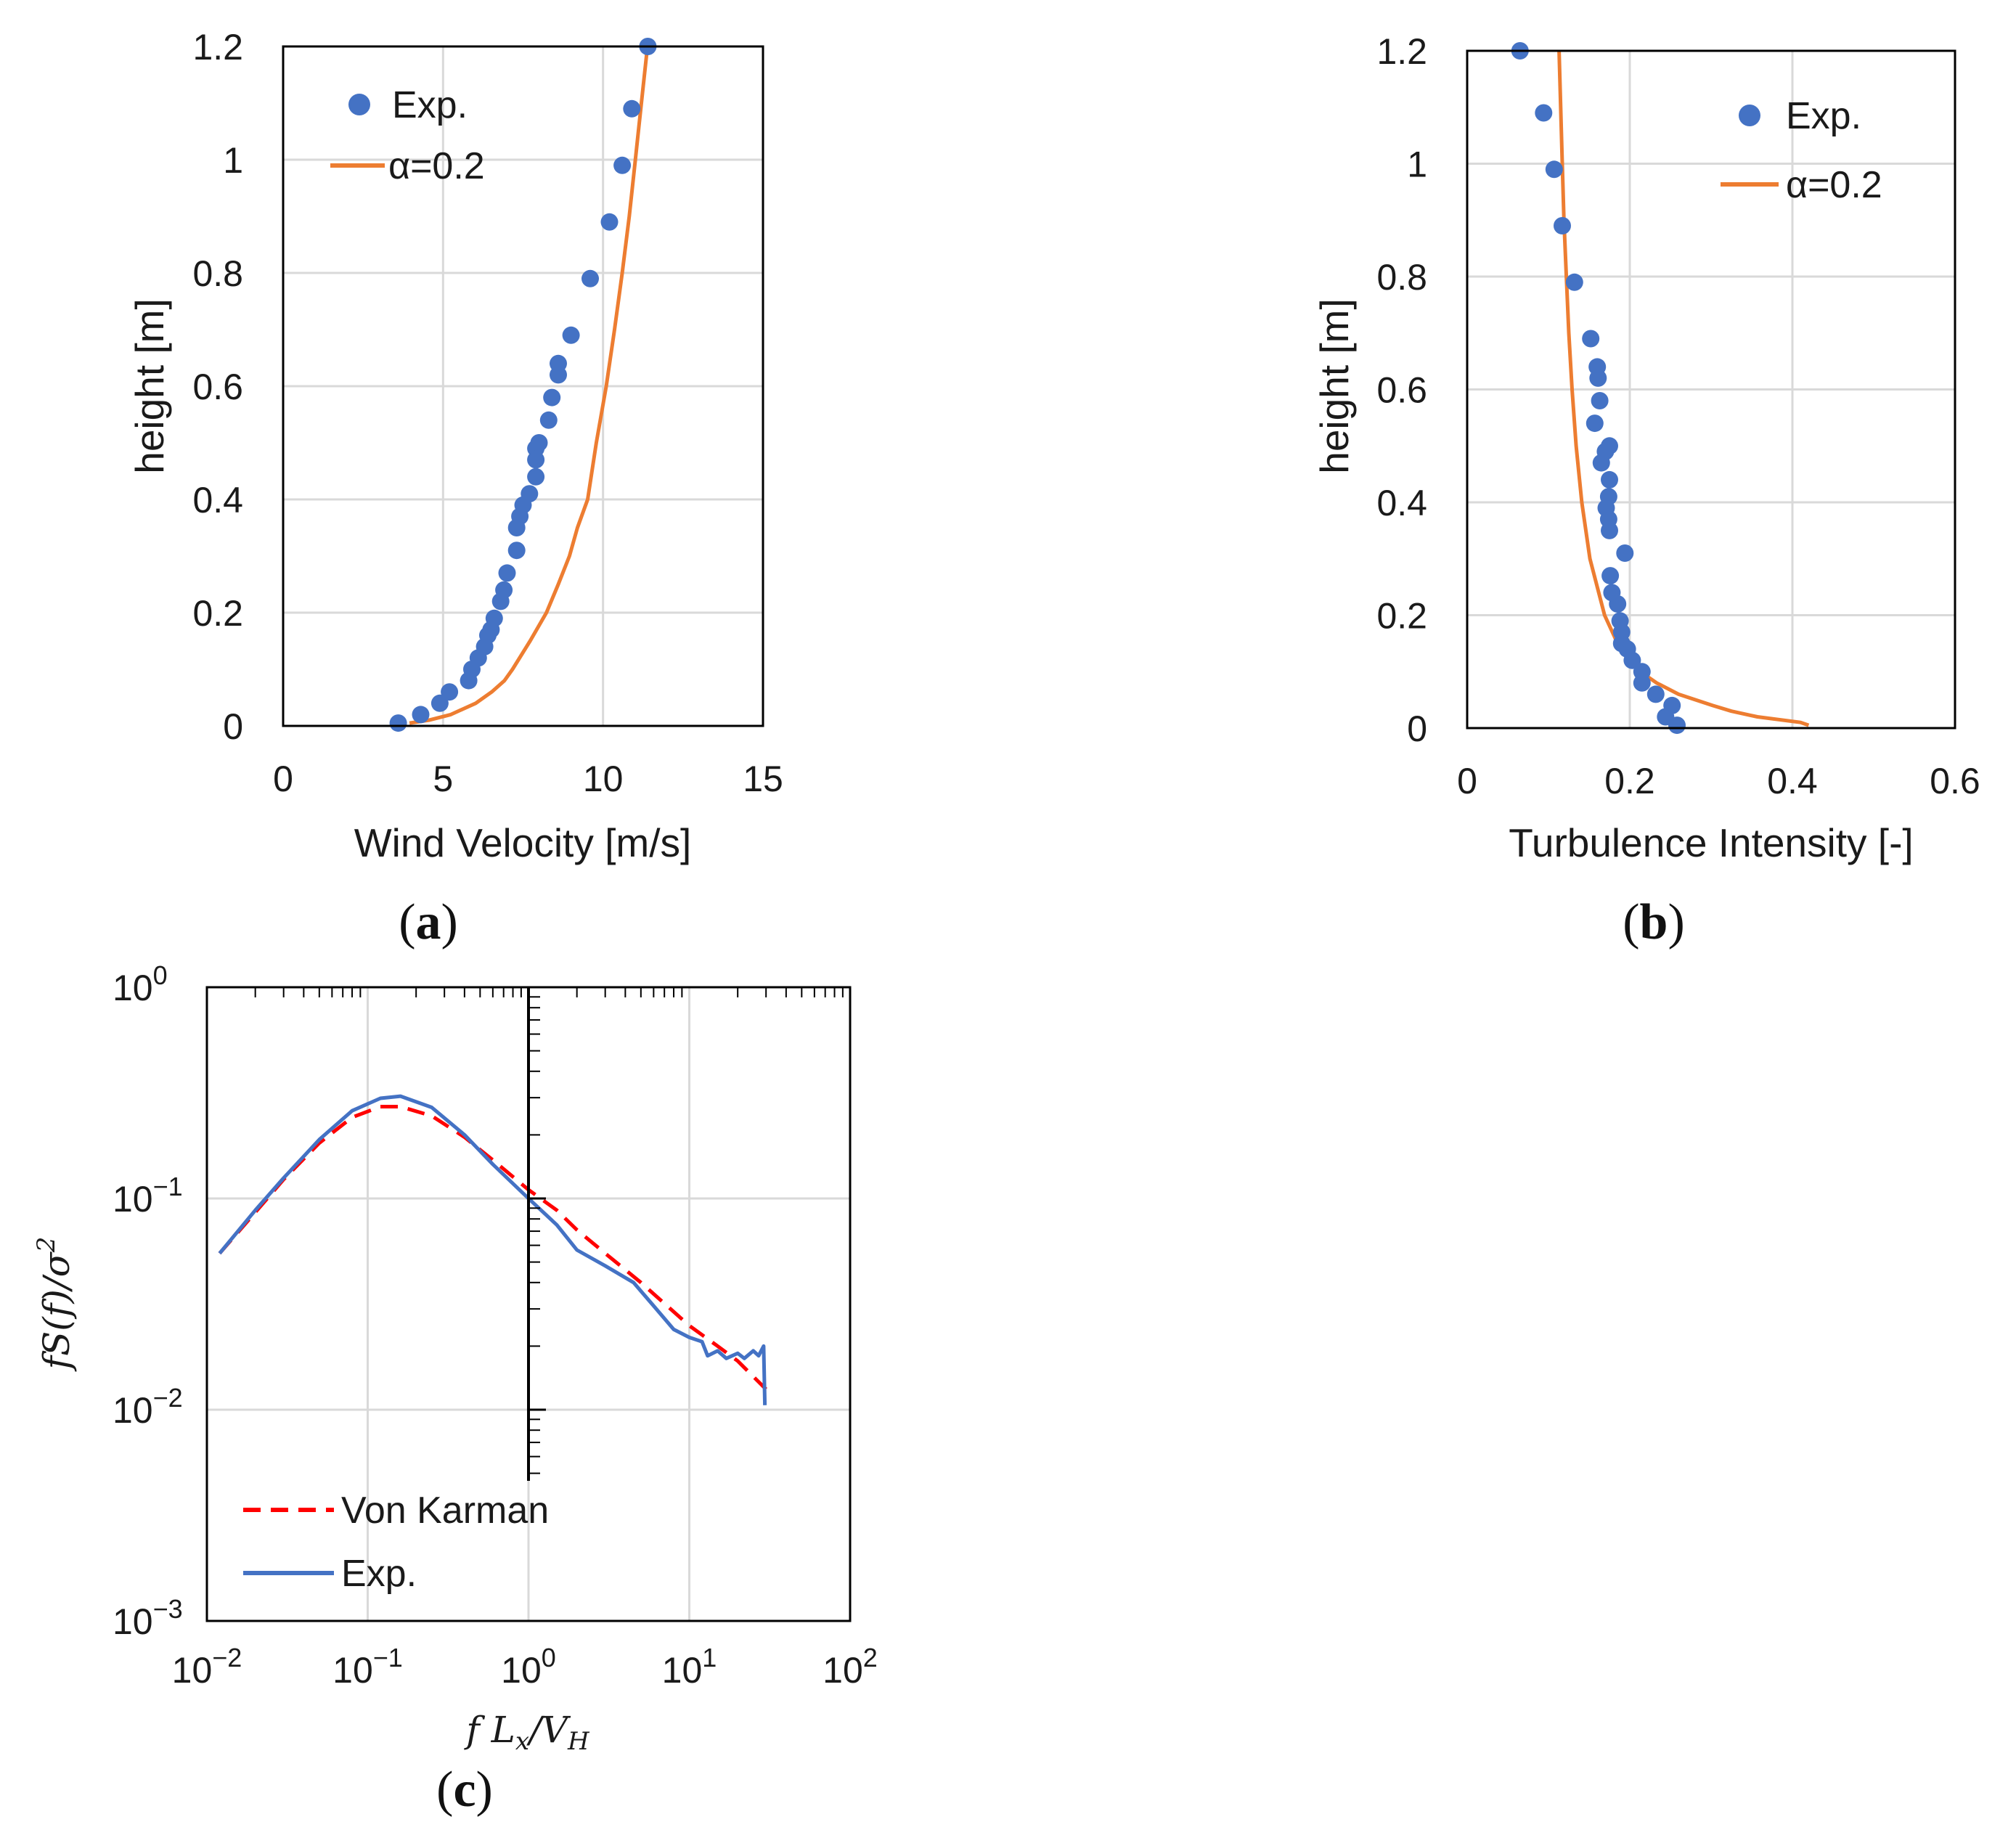 This screenshot has height=1830, width=2016. Describe the element at coordinates (1402, 51) in the screenshot. I see `chart-b-ytick-label: 1.2` at that location.